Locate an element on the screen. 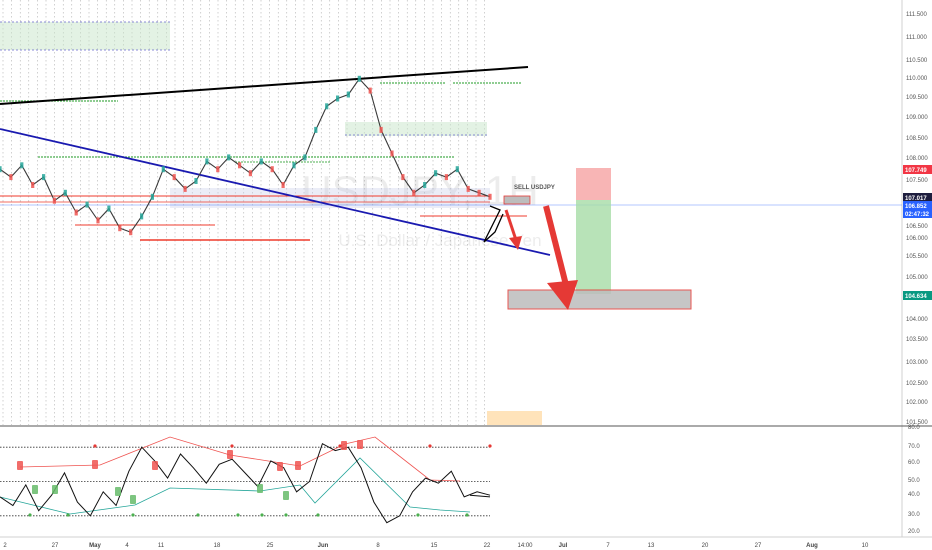 The image size is (932, 550). stop-loss-zone is located at coordinates (593, 184).